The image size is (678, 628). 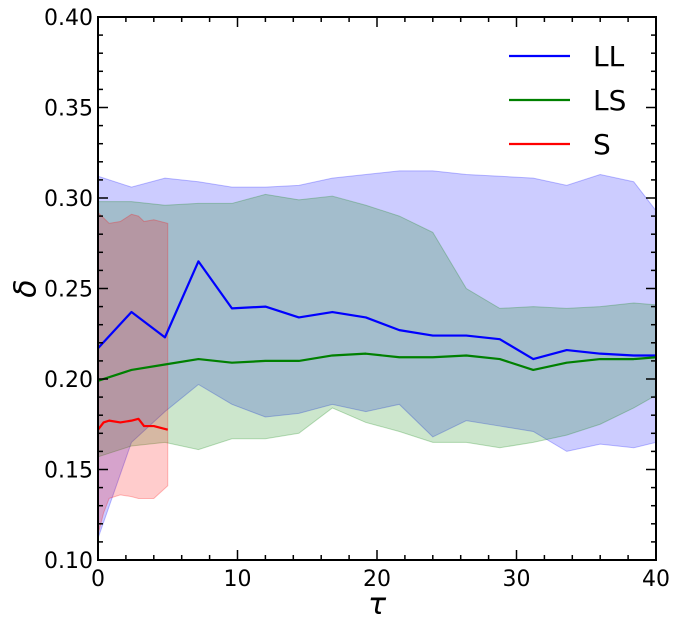 I want to click on y-tick-label: 0.30, so click(x=68, y=199).